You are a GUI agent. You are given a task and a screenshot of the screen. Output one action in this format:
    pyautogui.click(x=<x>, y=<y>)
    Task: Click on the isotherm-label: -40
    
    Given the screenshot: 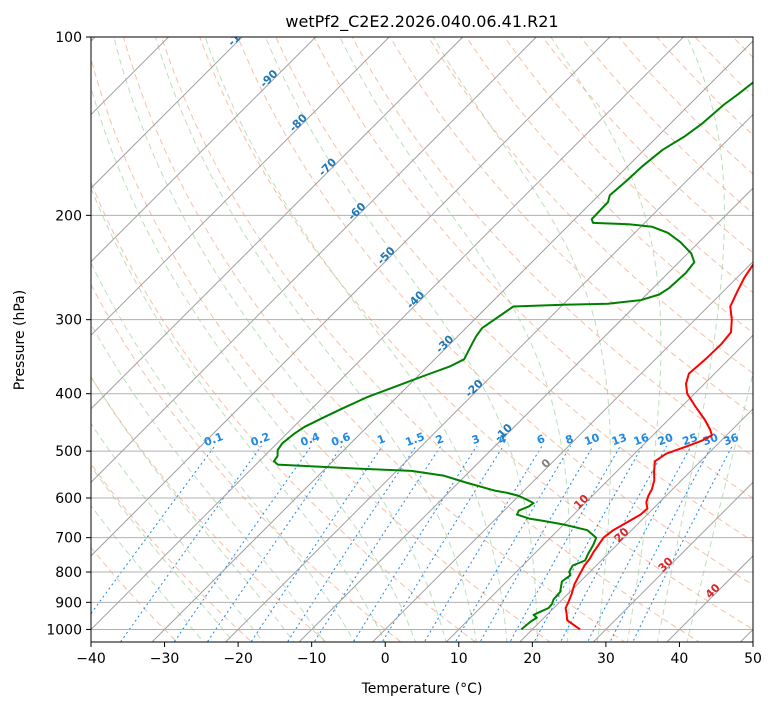 What is the action you would take?
    pyautogui.click(x=415, y=299)
    